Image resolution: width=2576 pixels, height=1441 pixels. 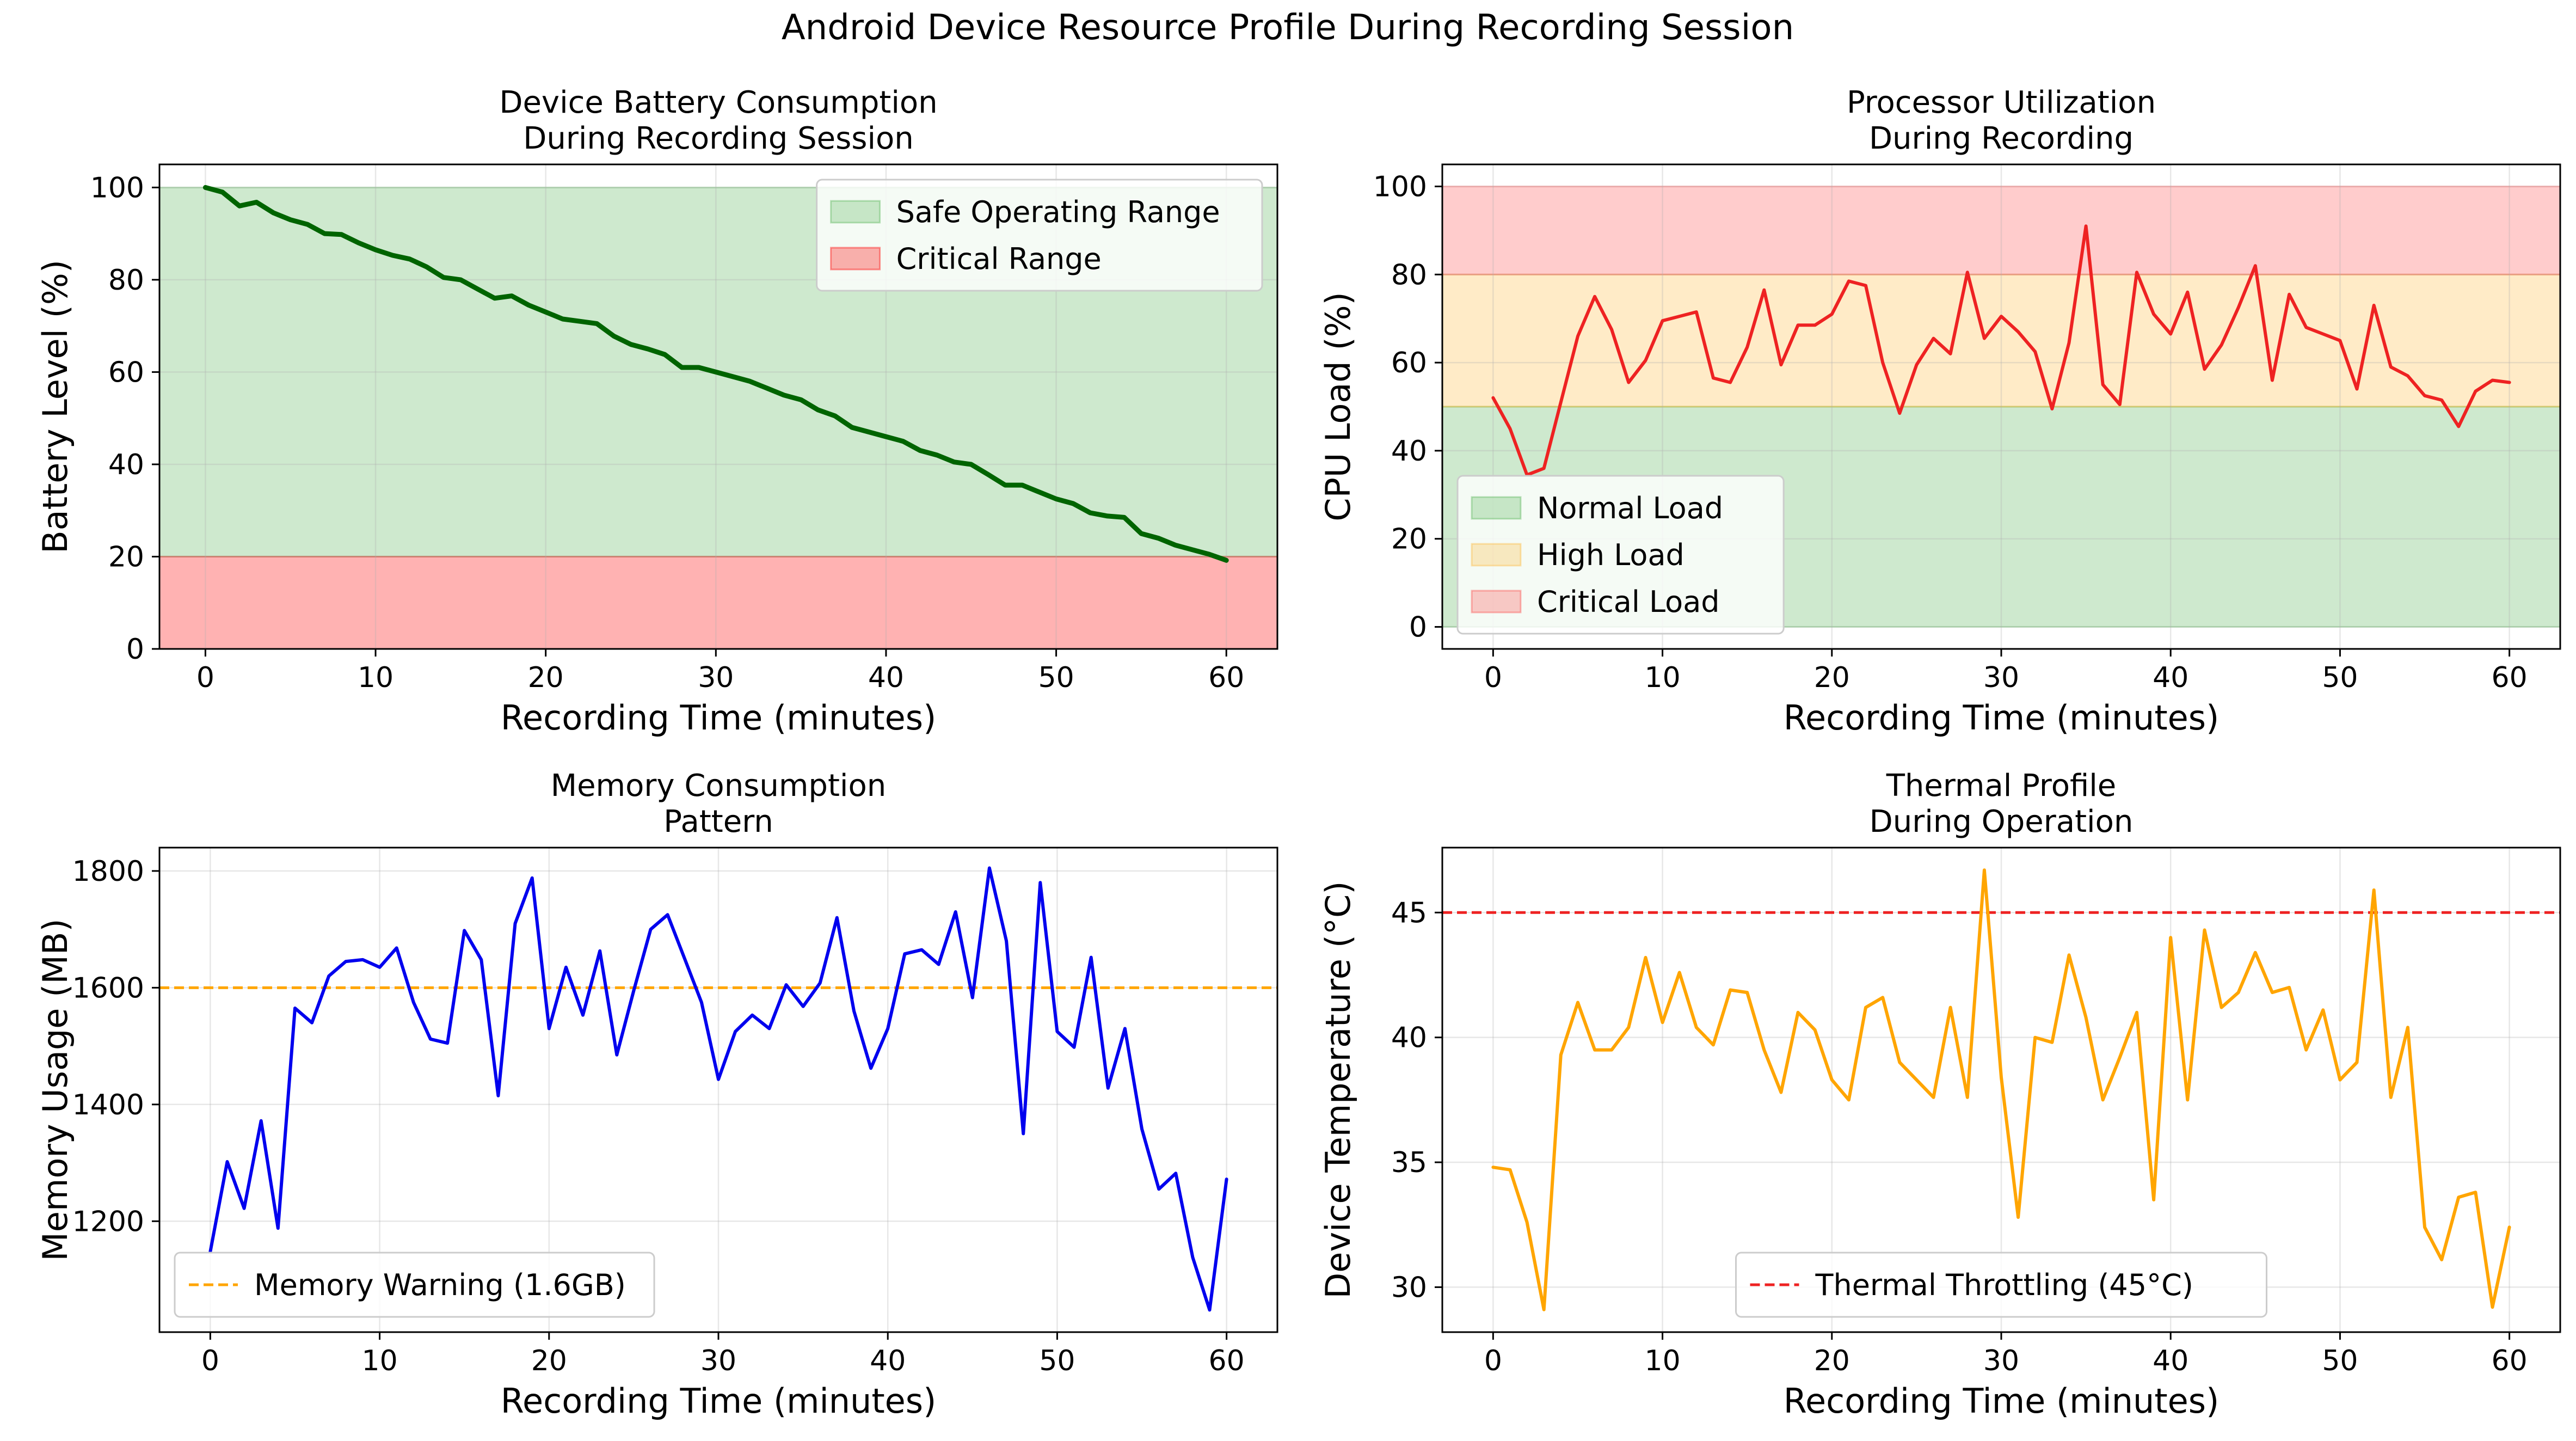 What do you see at coordinates (718, 103) in the screenshot?
I see `title-line: Device Battery Consumption` at bounding box center [718, 103].